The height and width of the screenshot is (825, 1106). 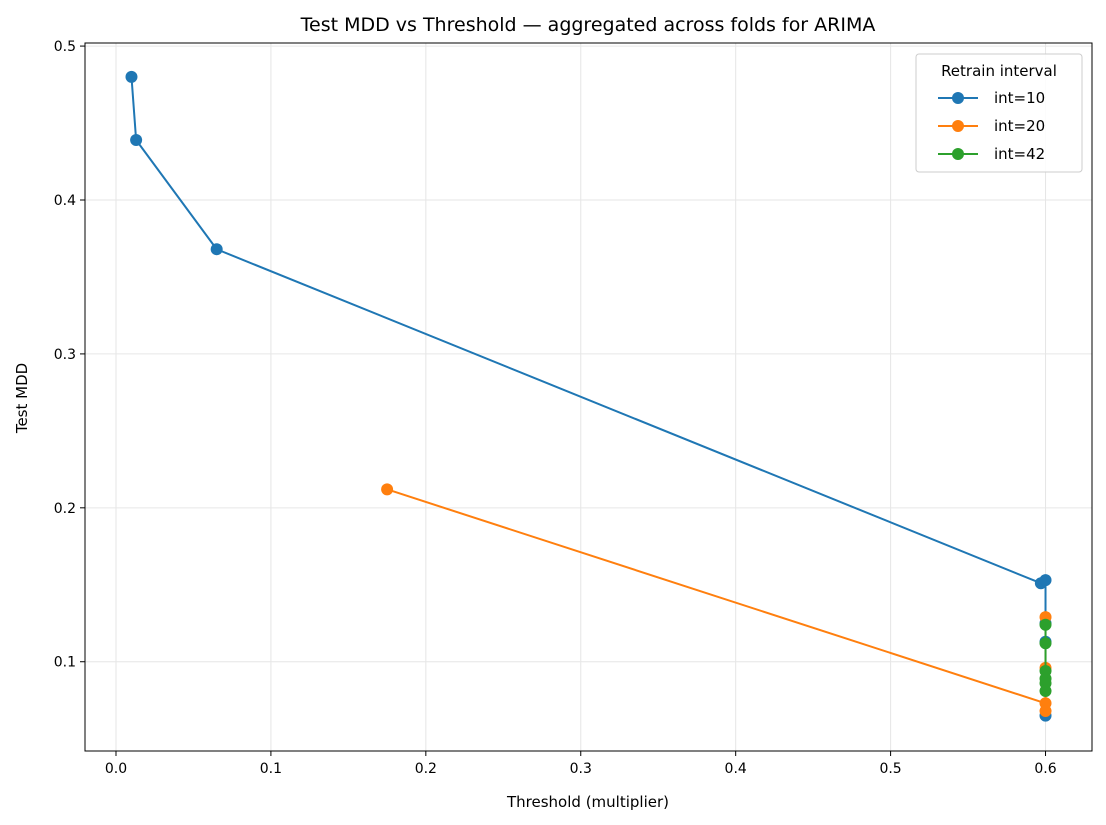 I want to click on x-tick-label: 0.0, so click(x=116, y=769).